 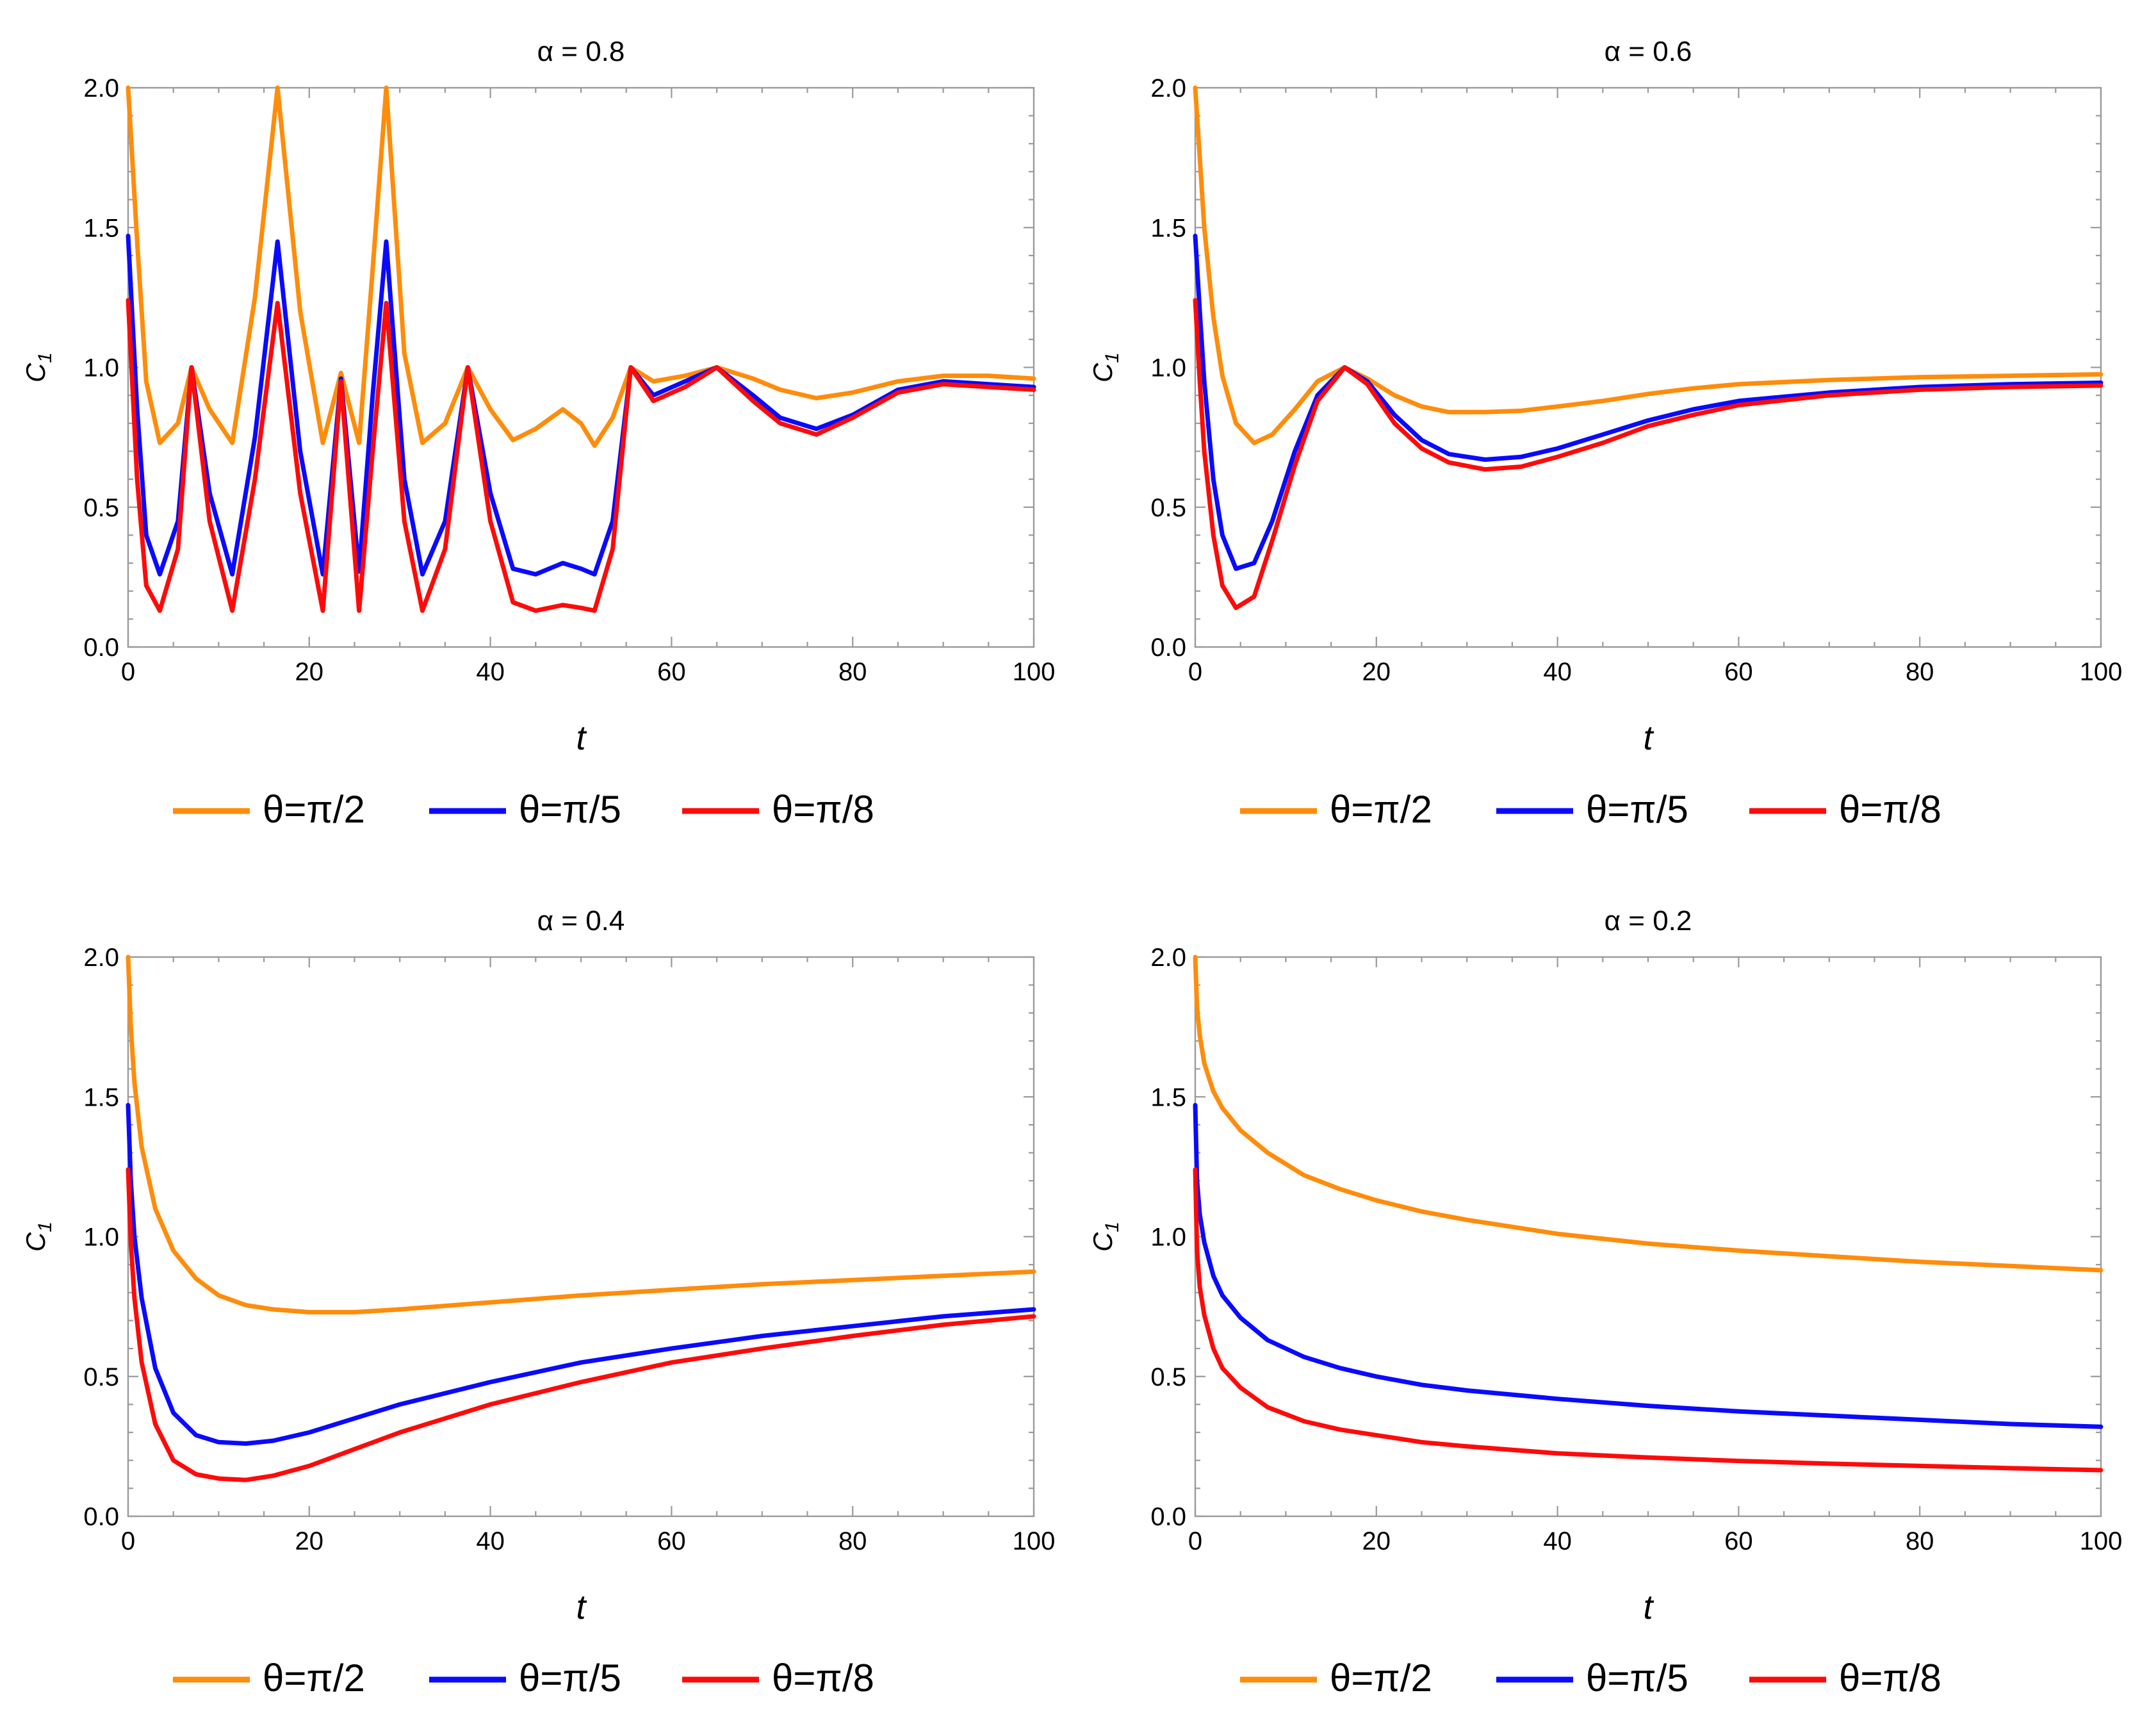 What do you see at coordinates (1648, 921) in the screenshot?
I see `panel-title: α = 0.2` at bounding box center [1648, 921].